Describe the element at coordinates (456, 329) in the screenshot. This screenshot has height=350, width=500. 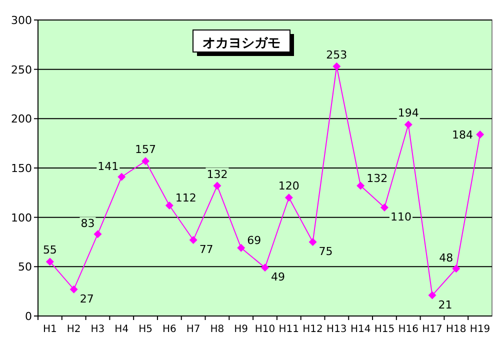
I see `x-tick-label: H18` at that location.